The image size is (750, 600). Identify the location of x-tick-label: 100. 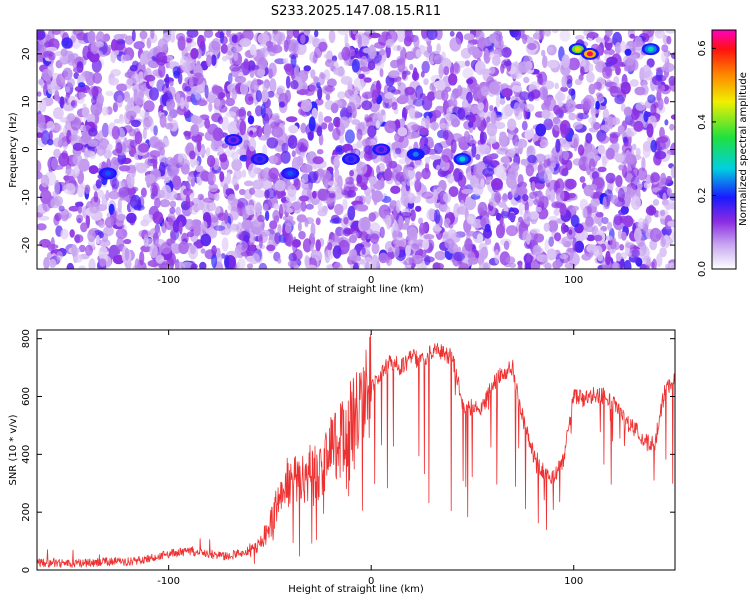
(573, 581).